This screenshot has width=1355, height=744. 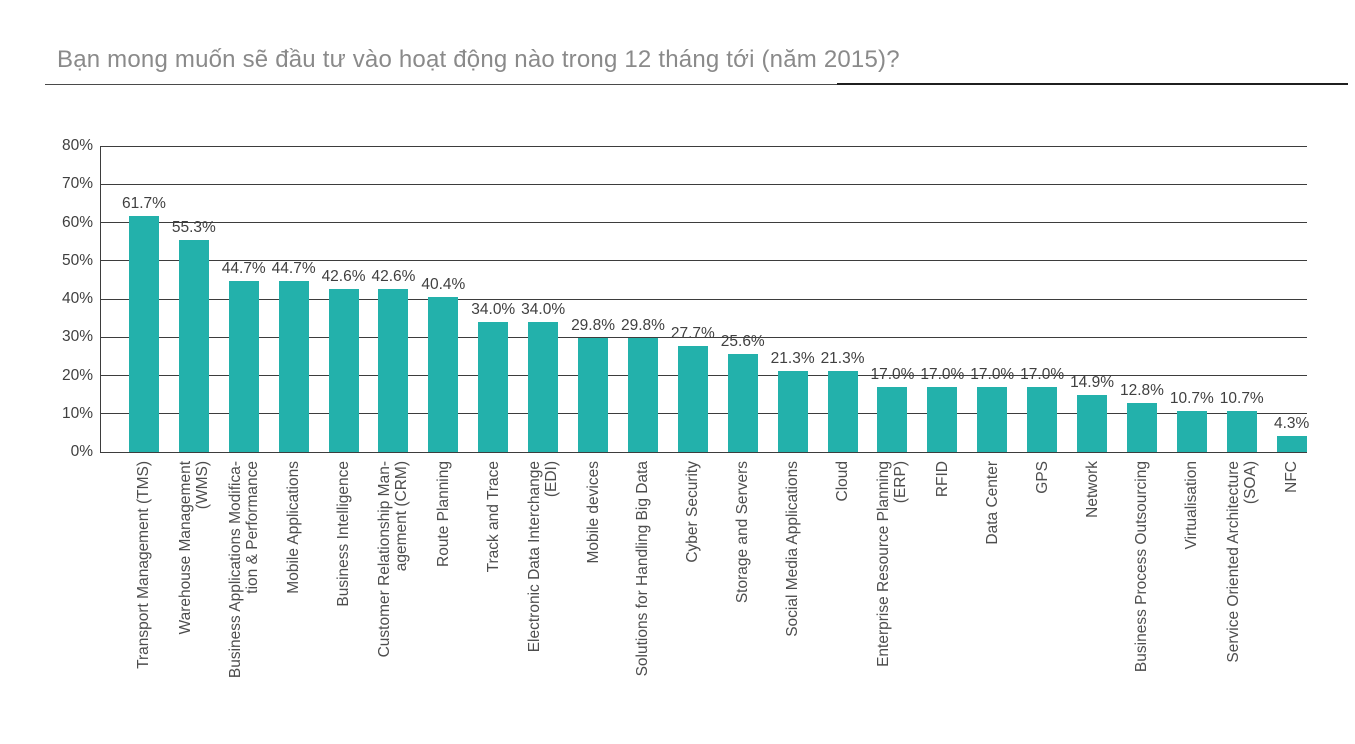 What do you see at coordinates (1192, 505) in the screenshot?
I see `x-axis-category-label: Virtualisation` at bounding box center [1192, 505].